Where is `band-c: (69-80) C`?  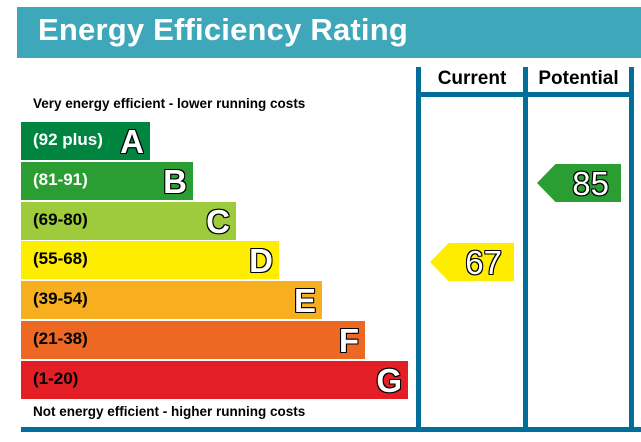 band-c: (69-80) C is located at coordinates (128, 221).